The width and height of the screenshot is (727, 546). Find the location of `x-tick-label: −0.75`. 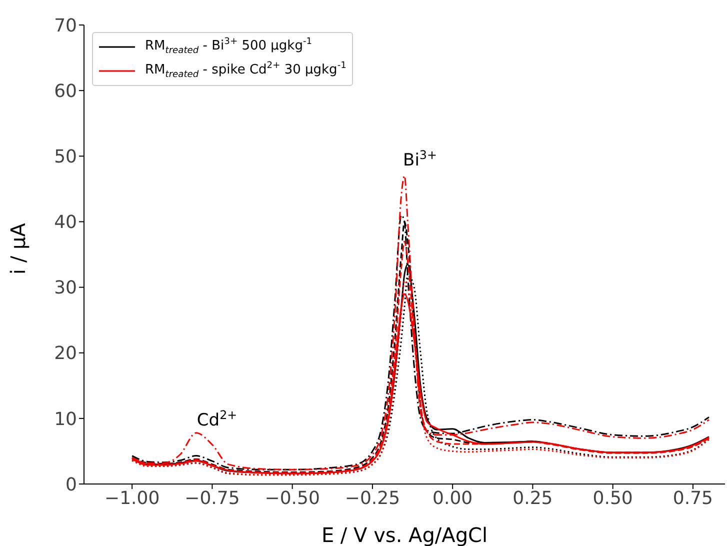

x-tick-label: −0.75 is located at coordinates (212, 498).